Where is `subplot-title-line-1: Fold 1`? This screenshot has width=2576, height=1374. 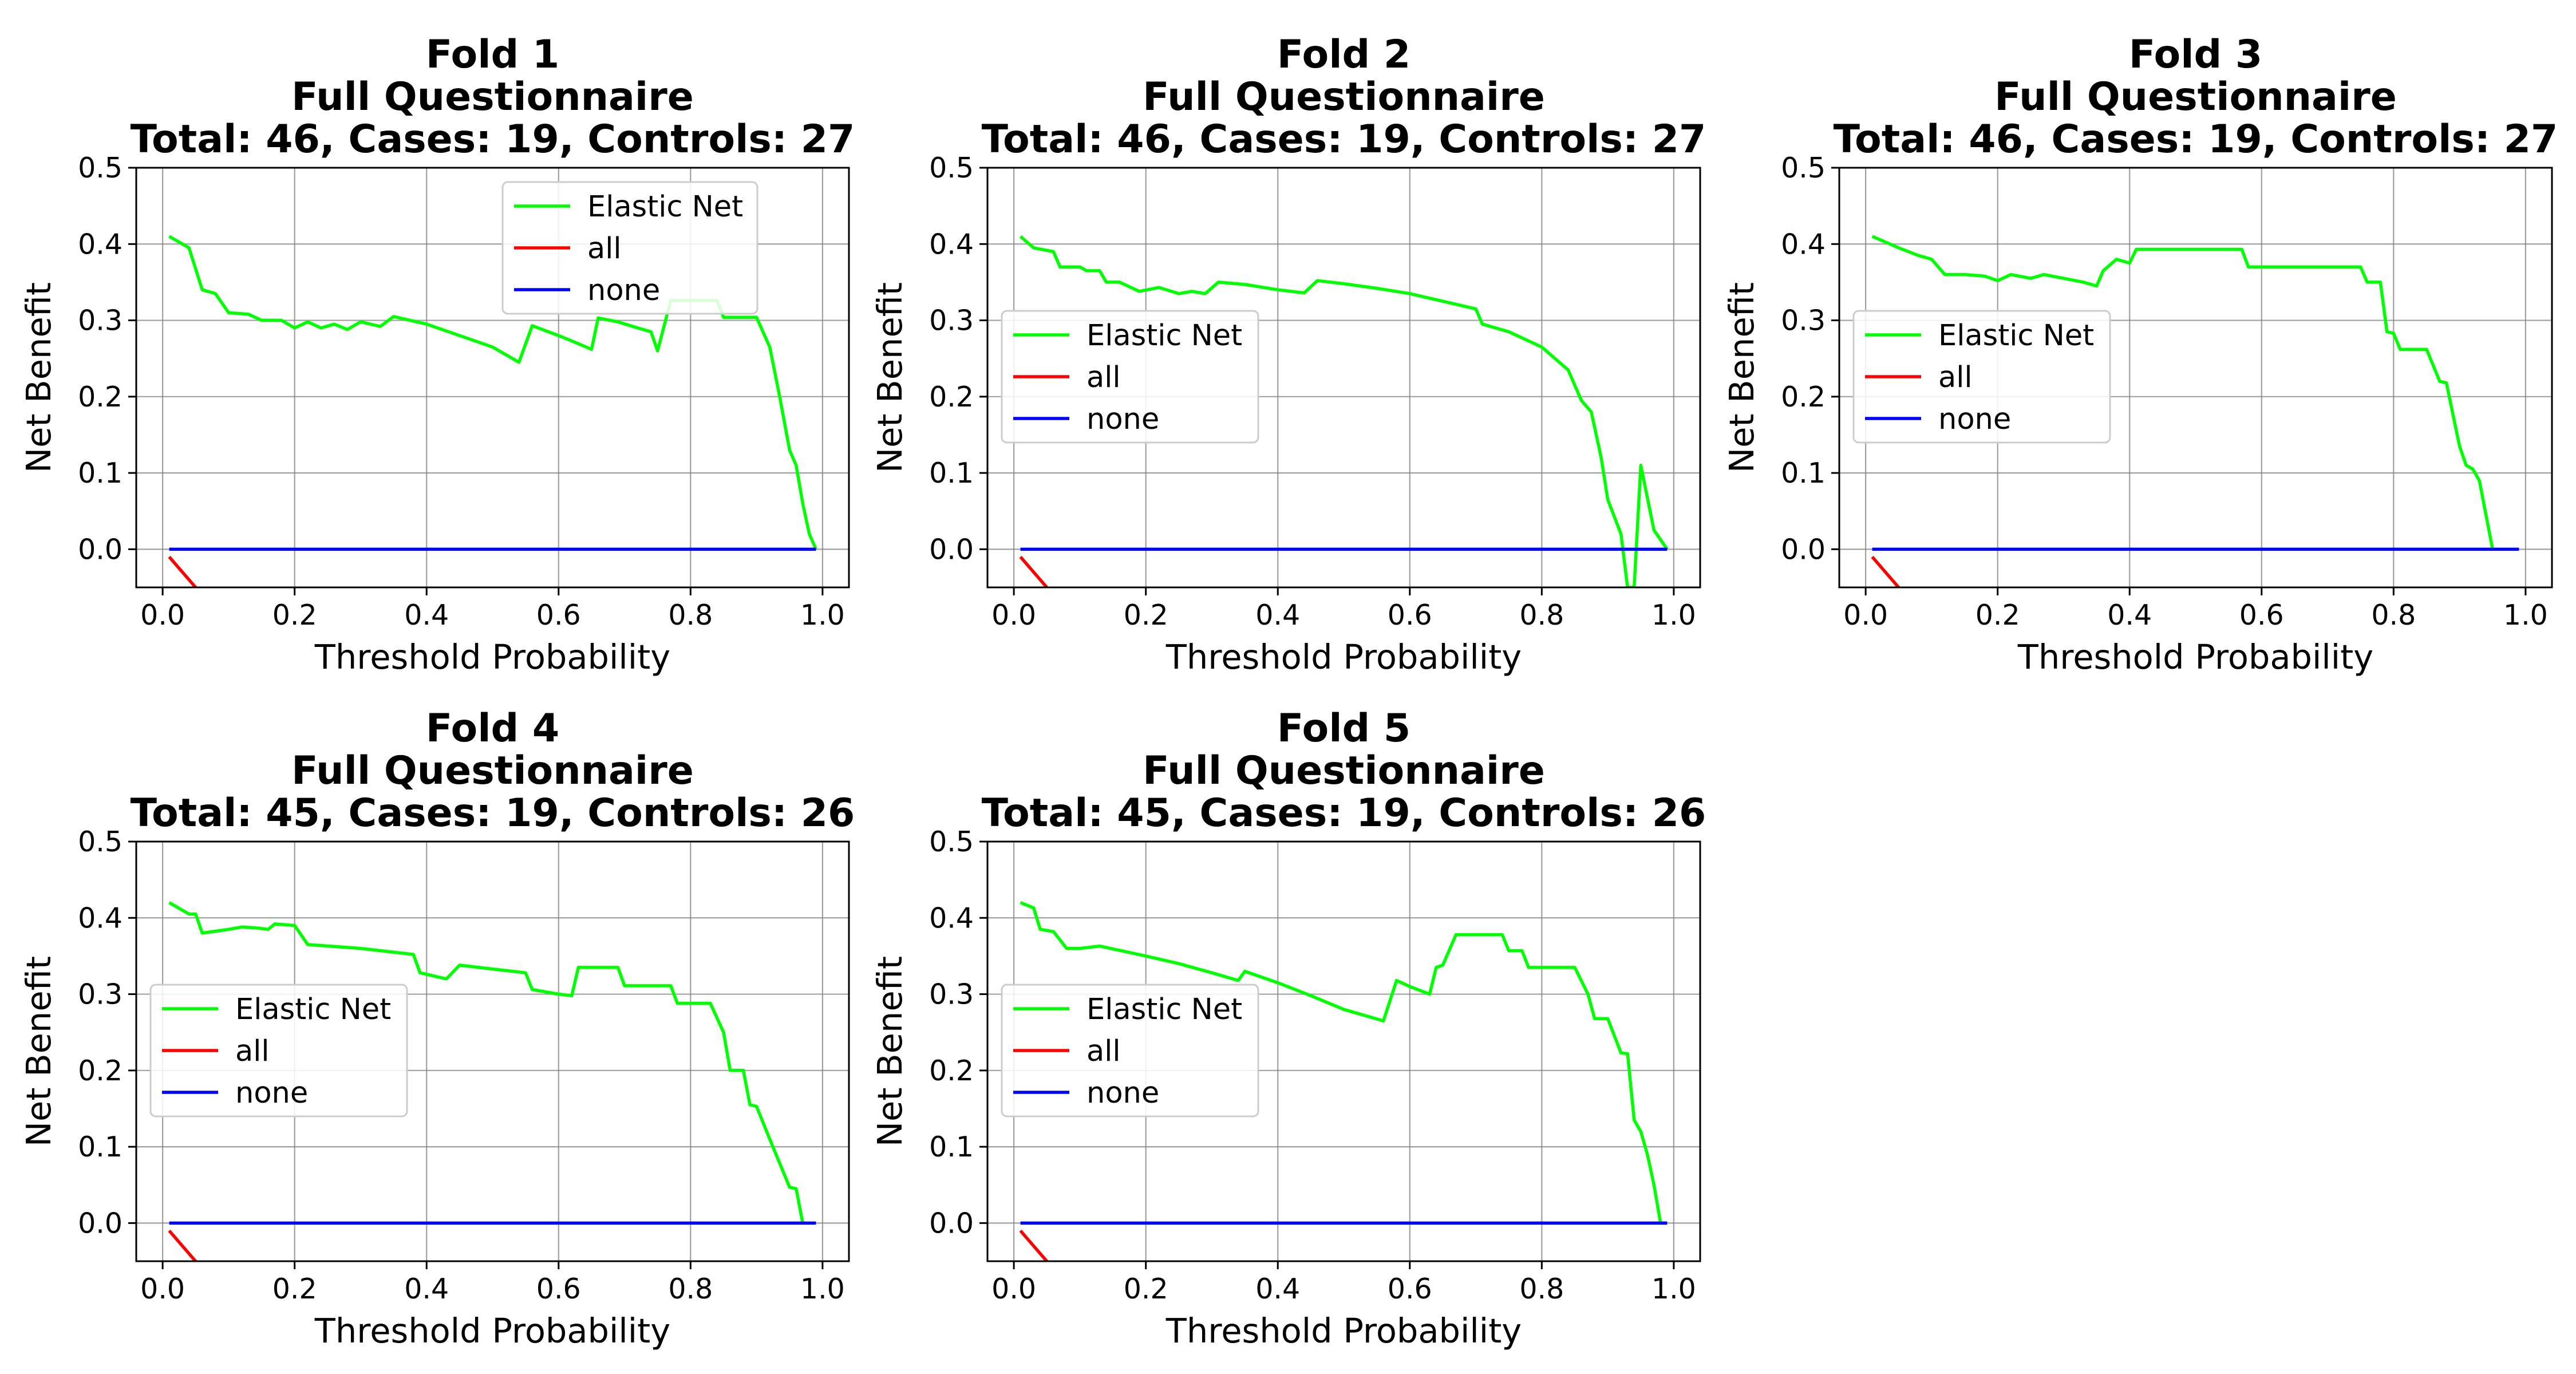 subplot-title-line-1: Fold 1 is located at coordinates (492, 54).